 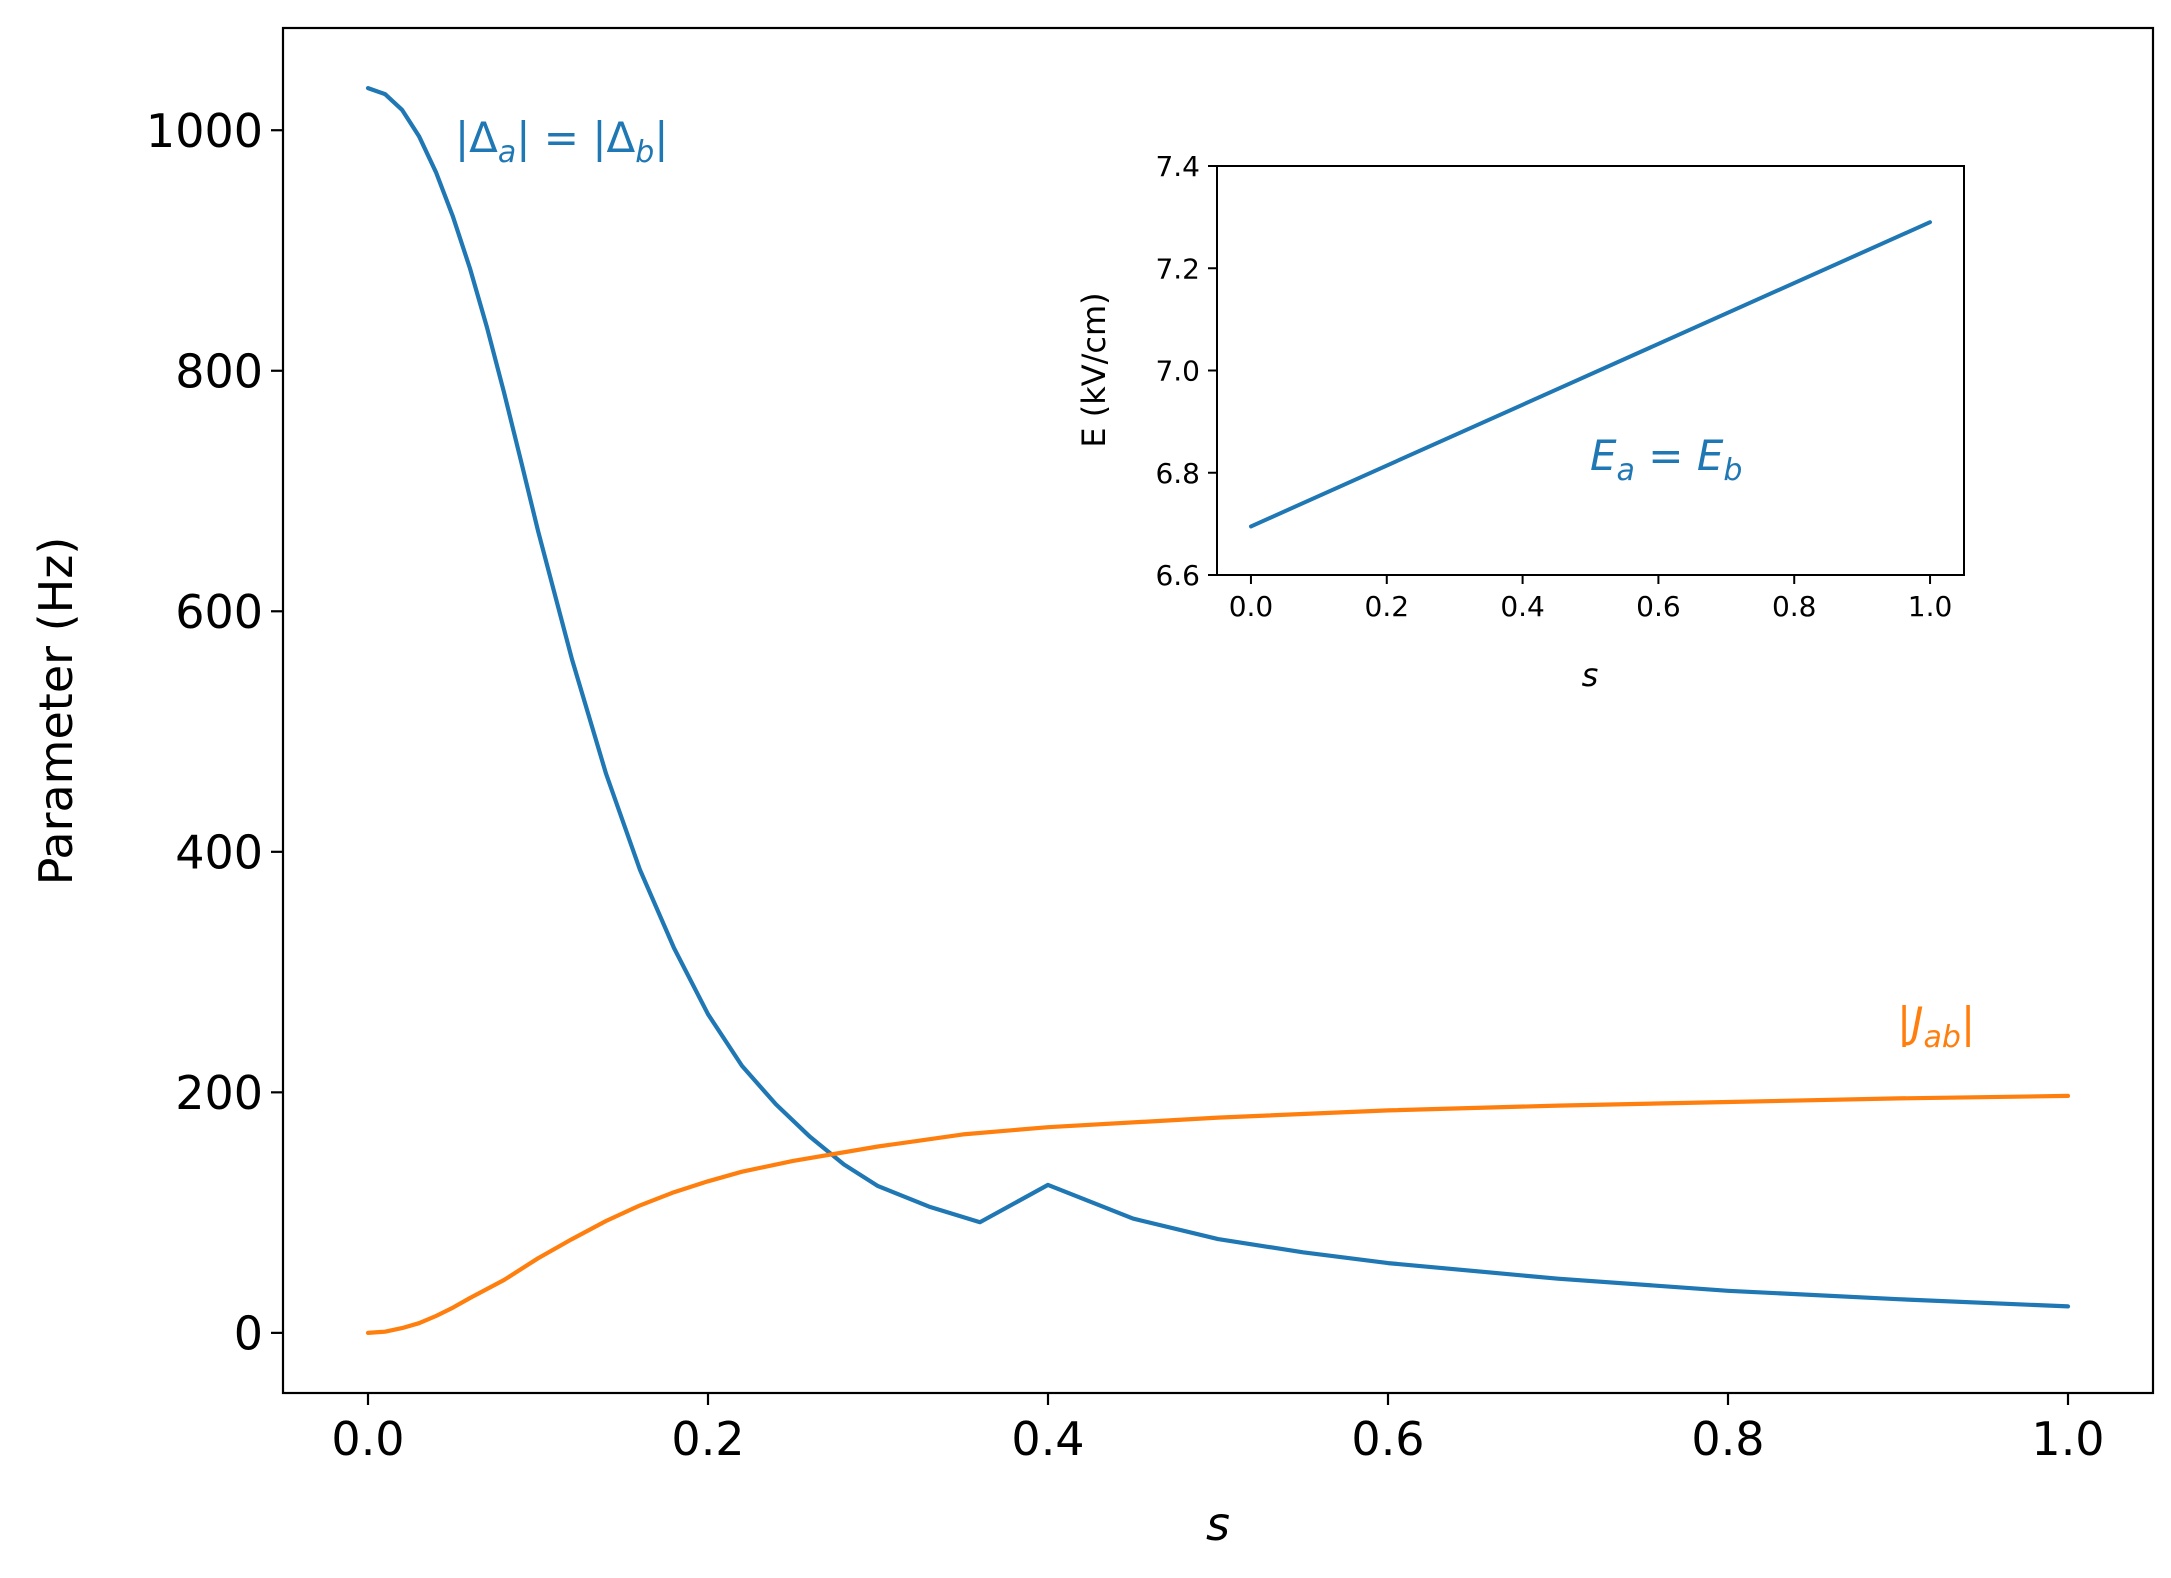 What do you see at coordinates (1522, 606) in the screenshot?
I see `inset-x-tick-label: 0.4` at bounding box center [1522, 606].